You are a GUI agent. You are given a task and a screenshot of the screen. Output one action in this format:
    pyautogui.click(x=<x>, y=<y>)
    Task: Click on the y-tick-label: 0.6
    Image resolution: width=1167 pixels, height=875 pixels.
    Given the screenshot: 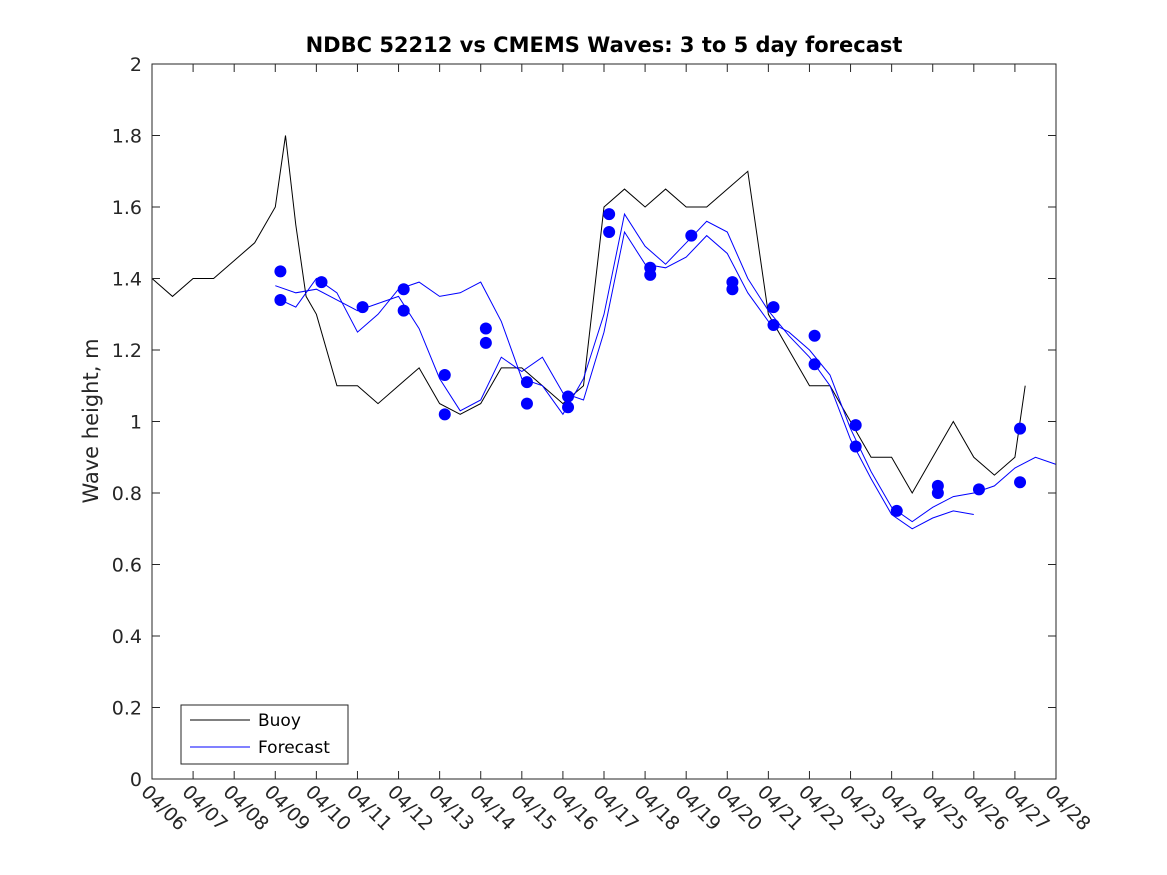 What is the action you would take?
    pyautogui.click(x=127, y=566)
    